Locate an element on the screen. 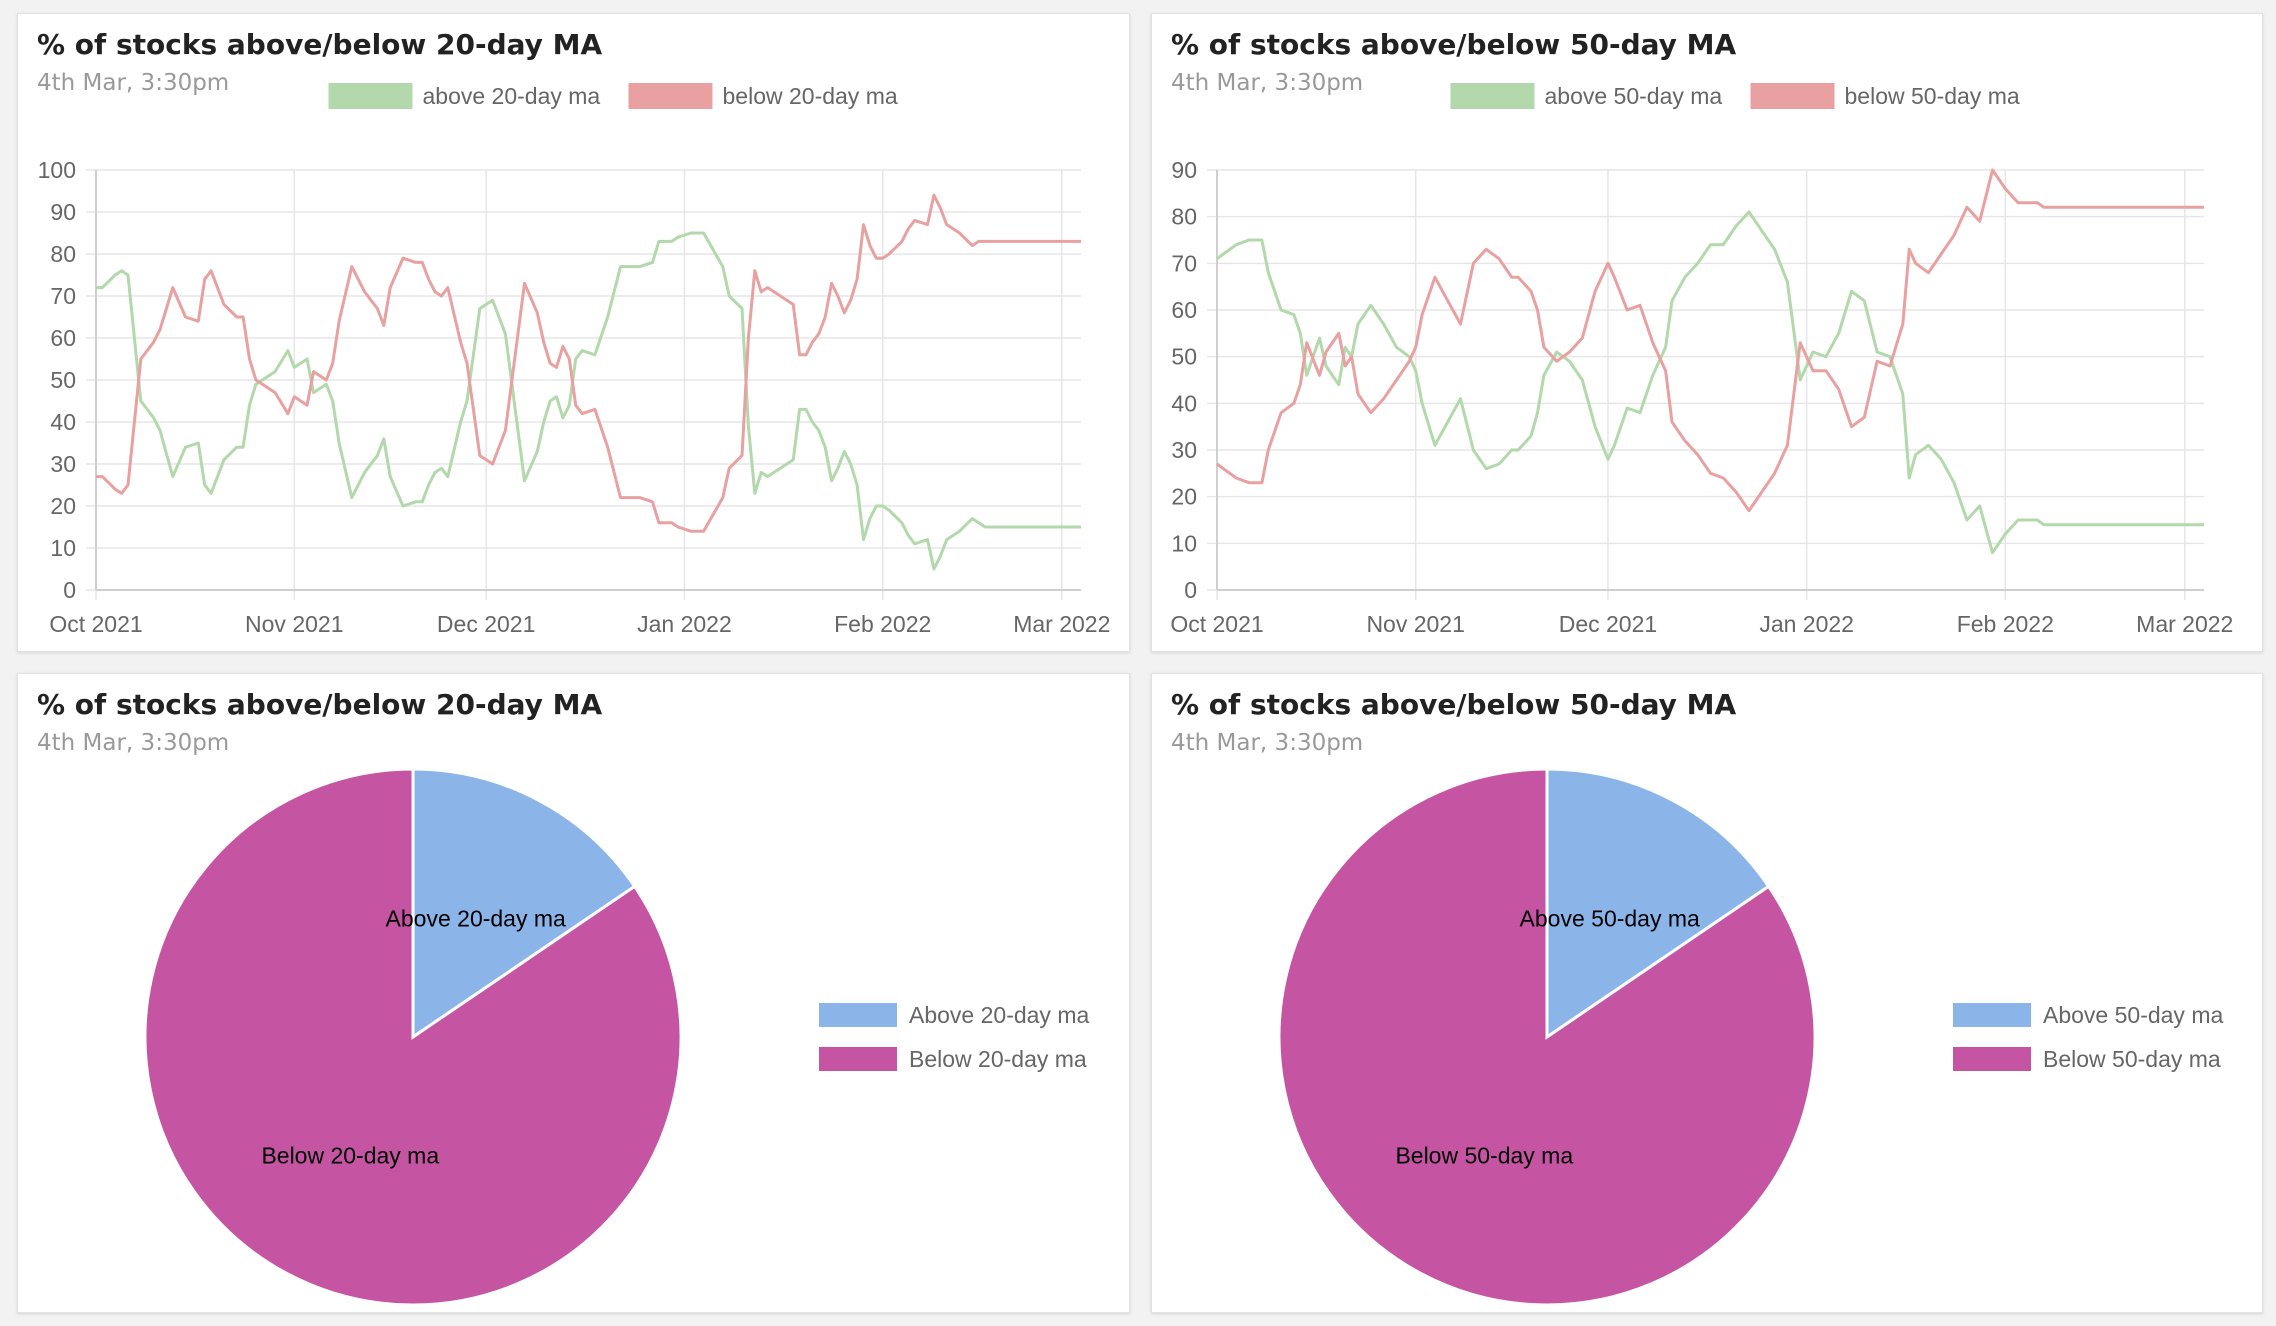 This screenshot has width=2276, height=1326. slice-label: Below 50-day ma is located at coordinates (1484, 1155).